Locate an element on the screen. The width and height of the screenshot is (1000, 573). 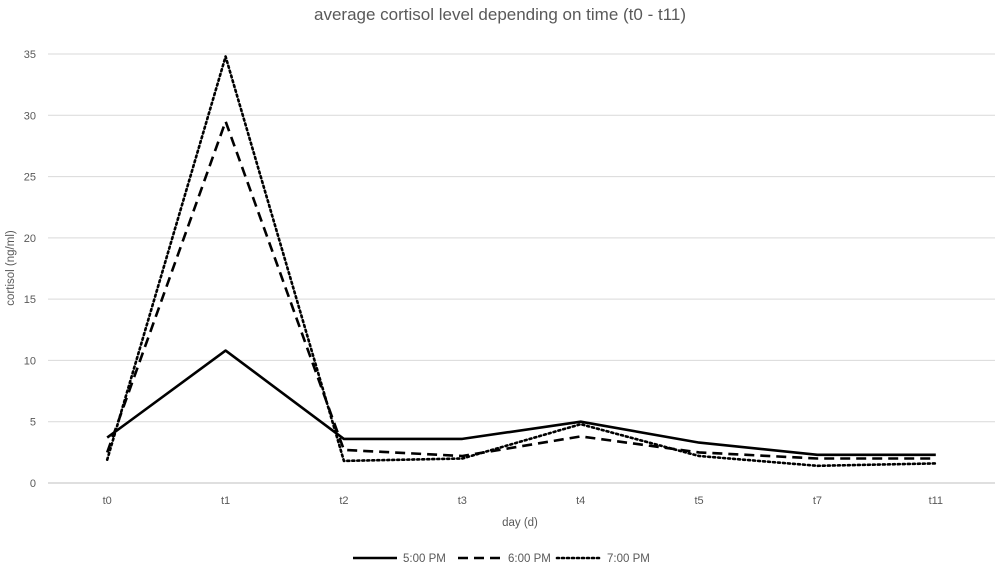
legend-label: 5:00 PM is located at coordinates (424, 559).